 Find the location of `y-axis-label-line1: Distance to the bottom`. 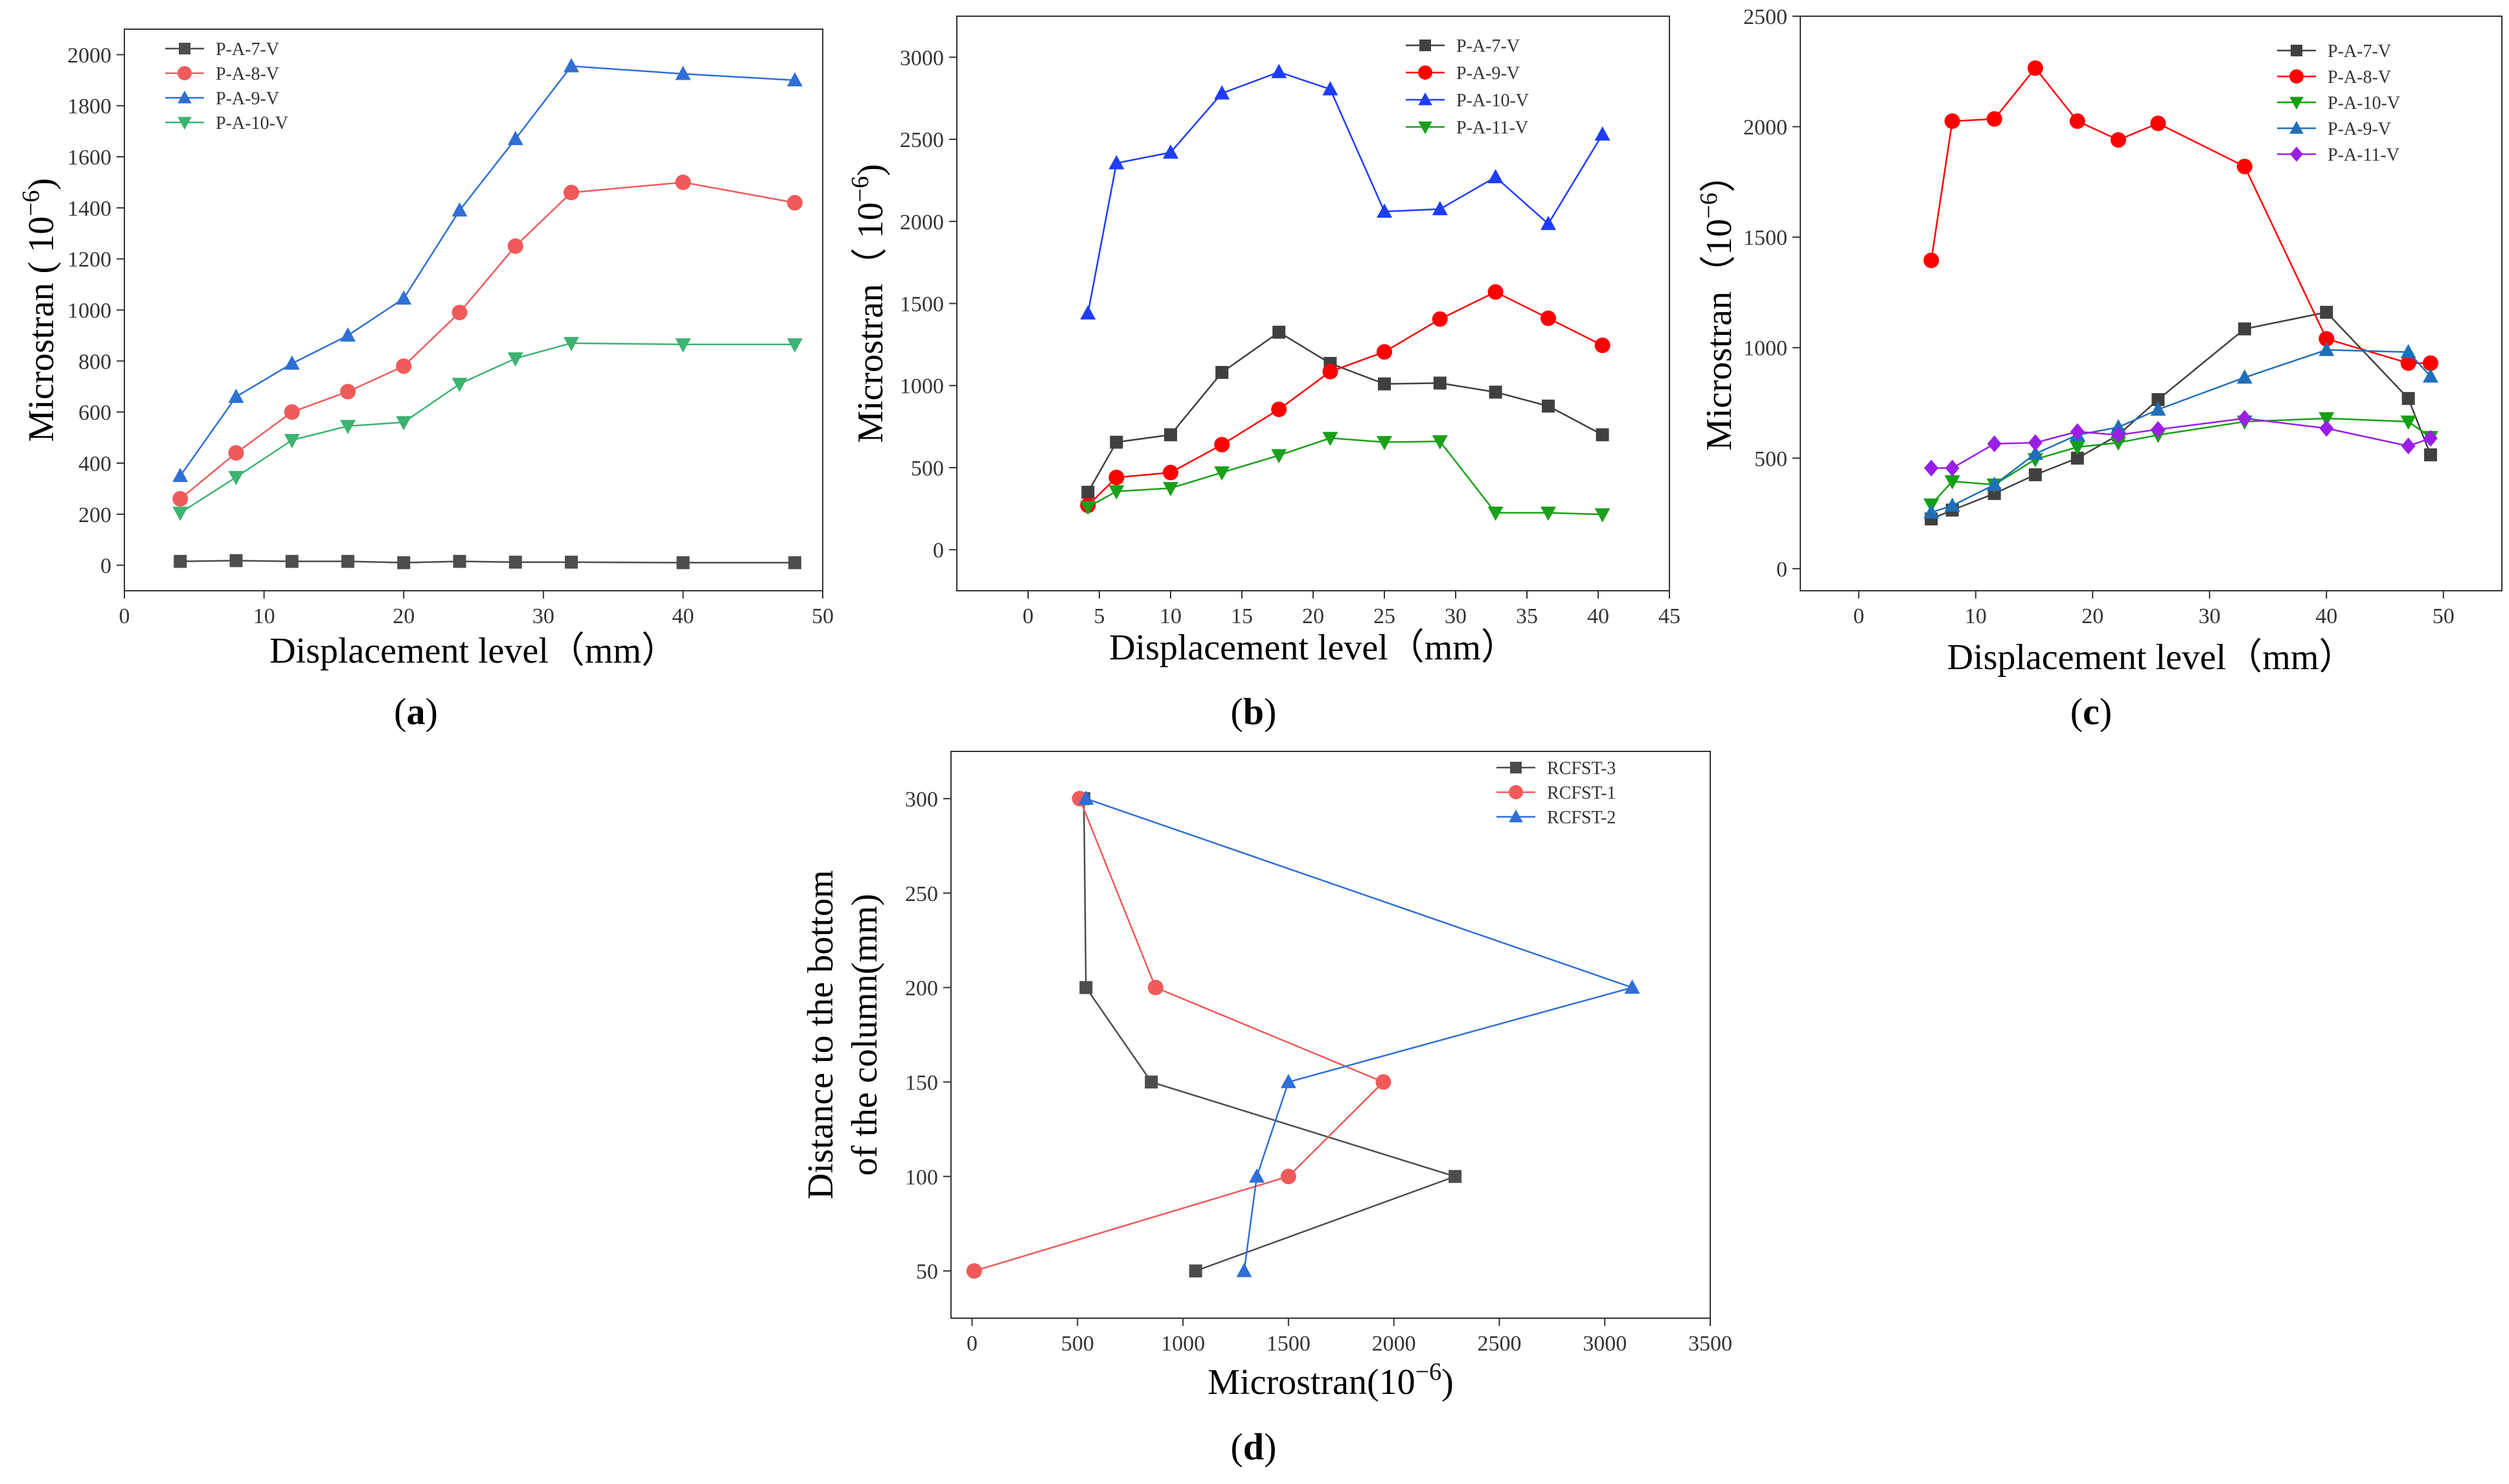

y-axis-label-line1: Distance to the bottom is located at coordinates (821, 1035).